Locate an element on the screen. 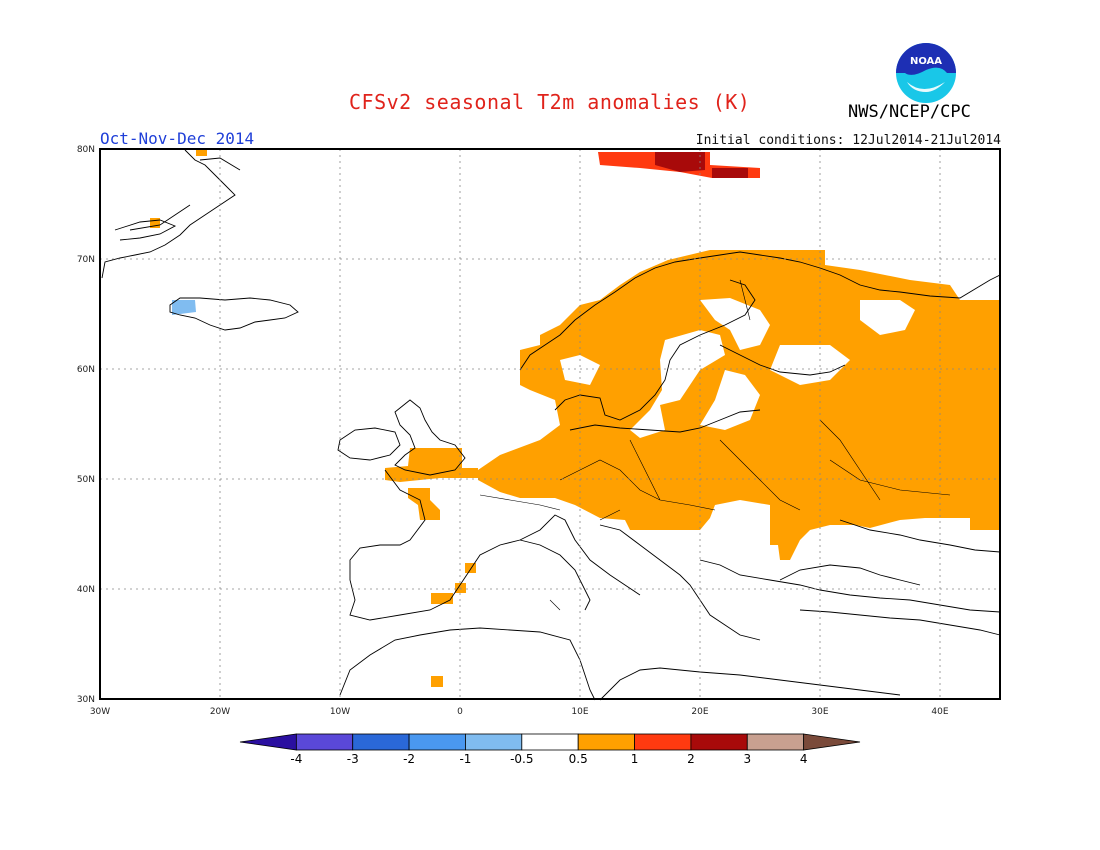 The image size is (1100, 850). legend-tick-label: -0.5 is located at coordinates (521, 759).